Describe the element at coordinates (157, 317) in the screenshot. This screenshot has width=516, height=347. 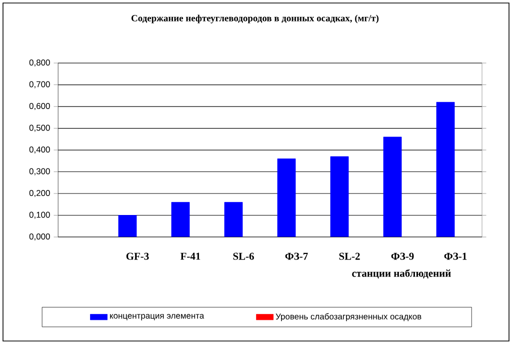
I see `legend-label: концентрация элемента` at that location.